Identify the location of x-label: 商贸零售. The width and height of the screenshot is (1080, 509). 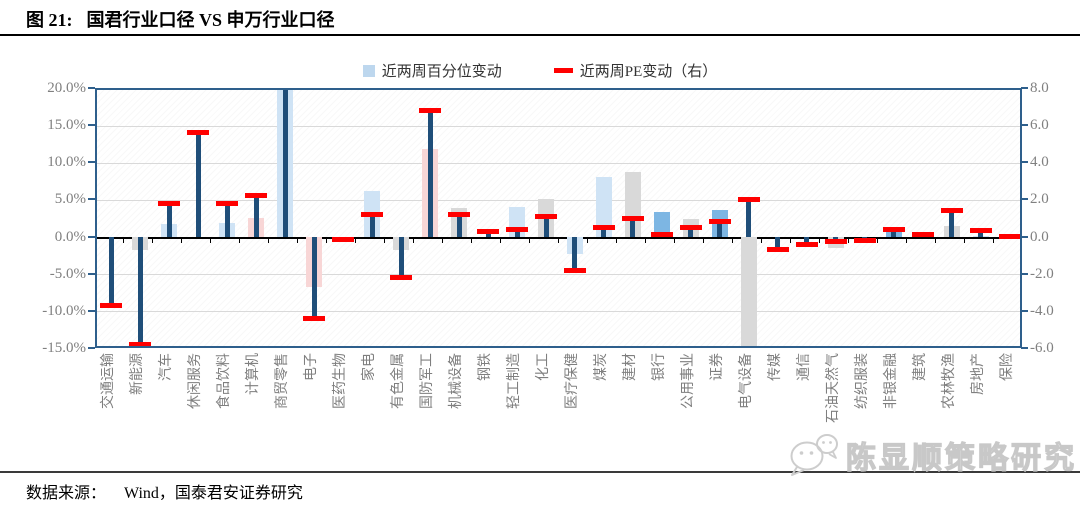
(283, 381).